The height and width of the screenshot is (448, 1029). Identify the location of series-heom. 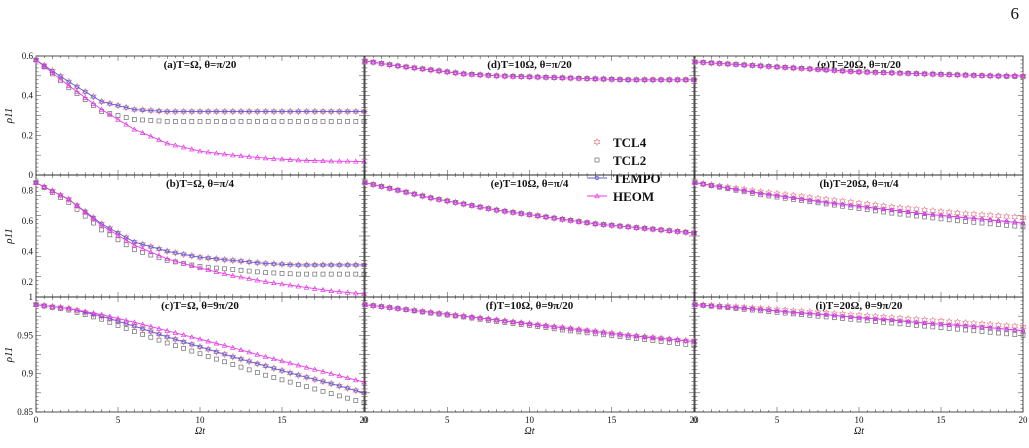
(529, 70).